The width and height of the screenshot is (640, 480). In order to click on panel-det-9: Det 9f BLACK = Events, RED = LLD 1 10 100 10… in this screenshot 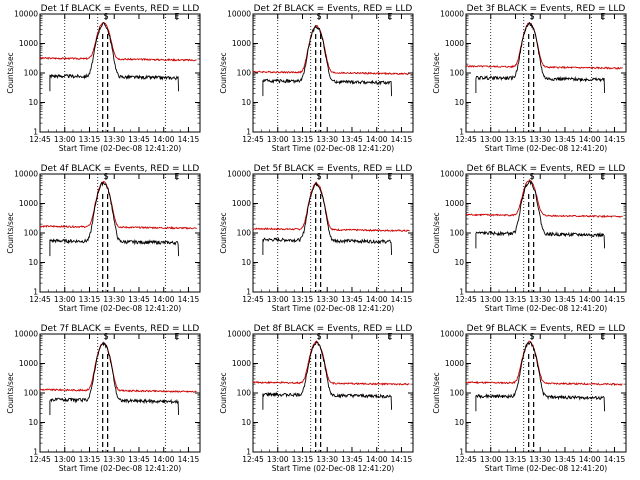, I will do `click(529, 398)`.